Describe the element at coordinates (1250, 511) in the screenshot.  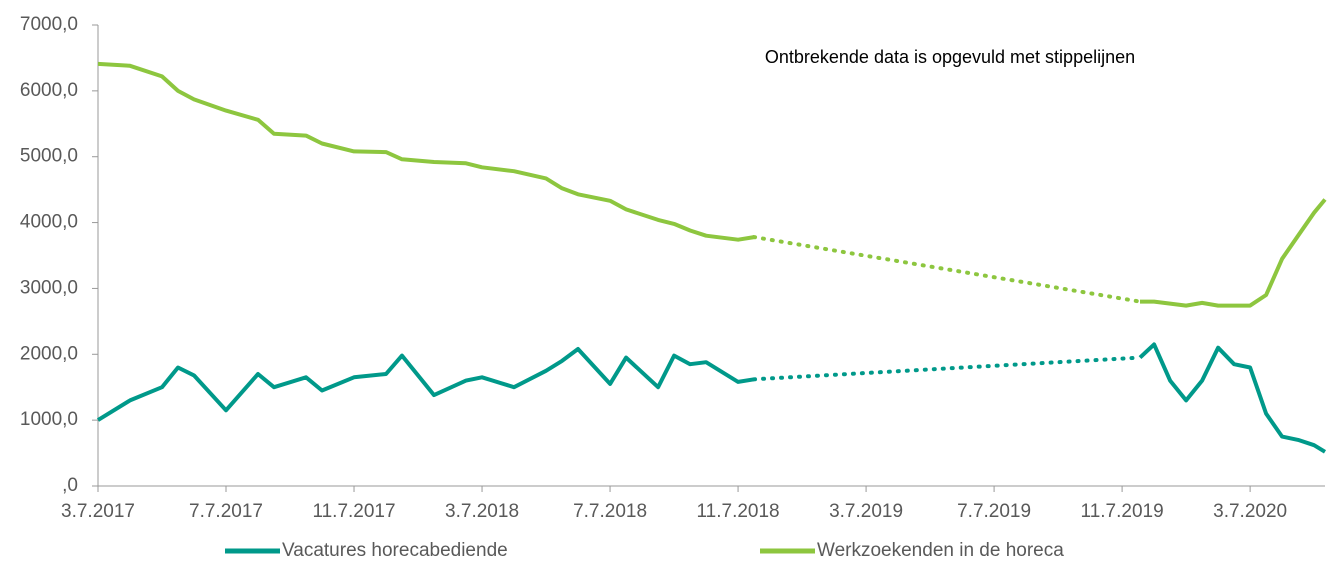
I see `x-tick-label: 3.7.2020` at that location.